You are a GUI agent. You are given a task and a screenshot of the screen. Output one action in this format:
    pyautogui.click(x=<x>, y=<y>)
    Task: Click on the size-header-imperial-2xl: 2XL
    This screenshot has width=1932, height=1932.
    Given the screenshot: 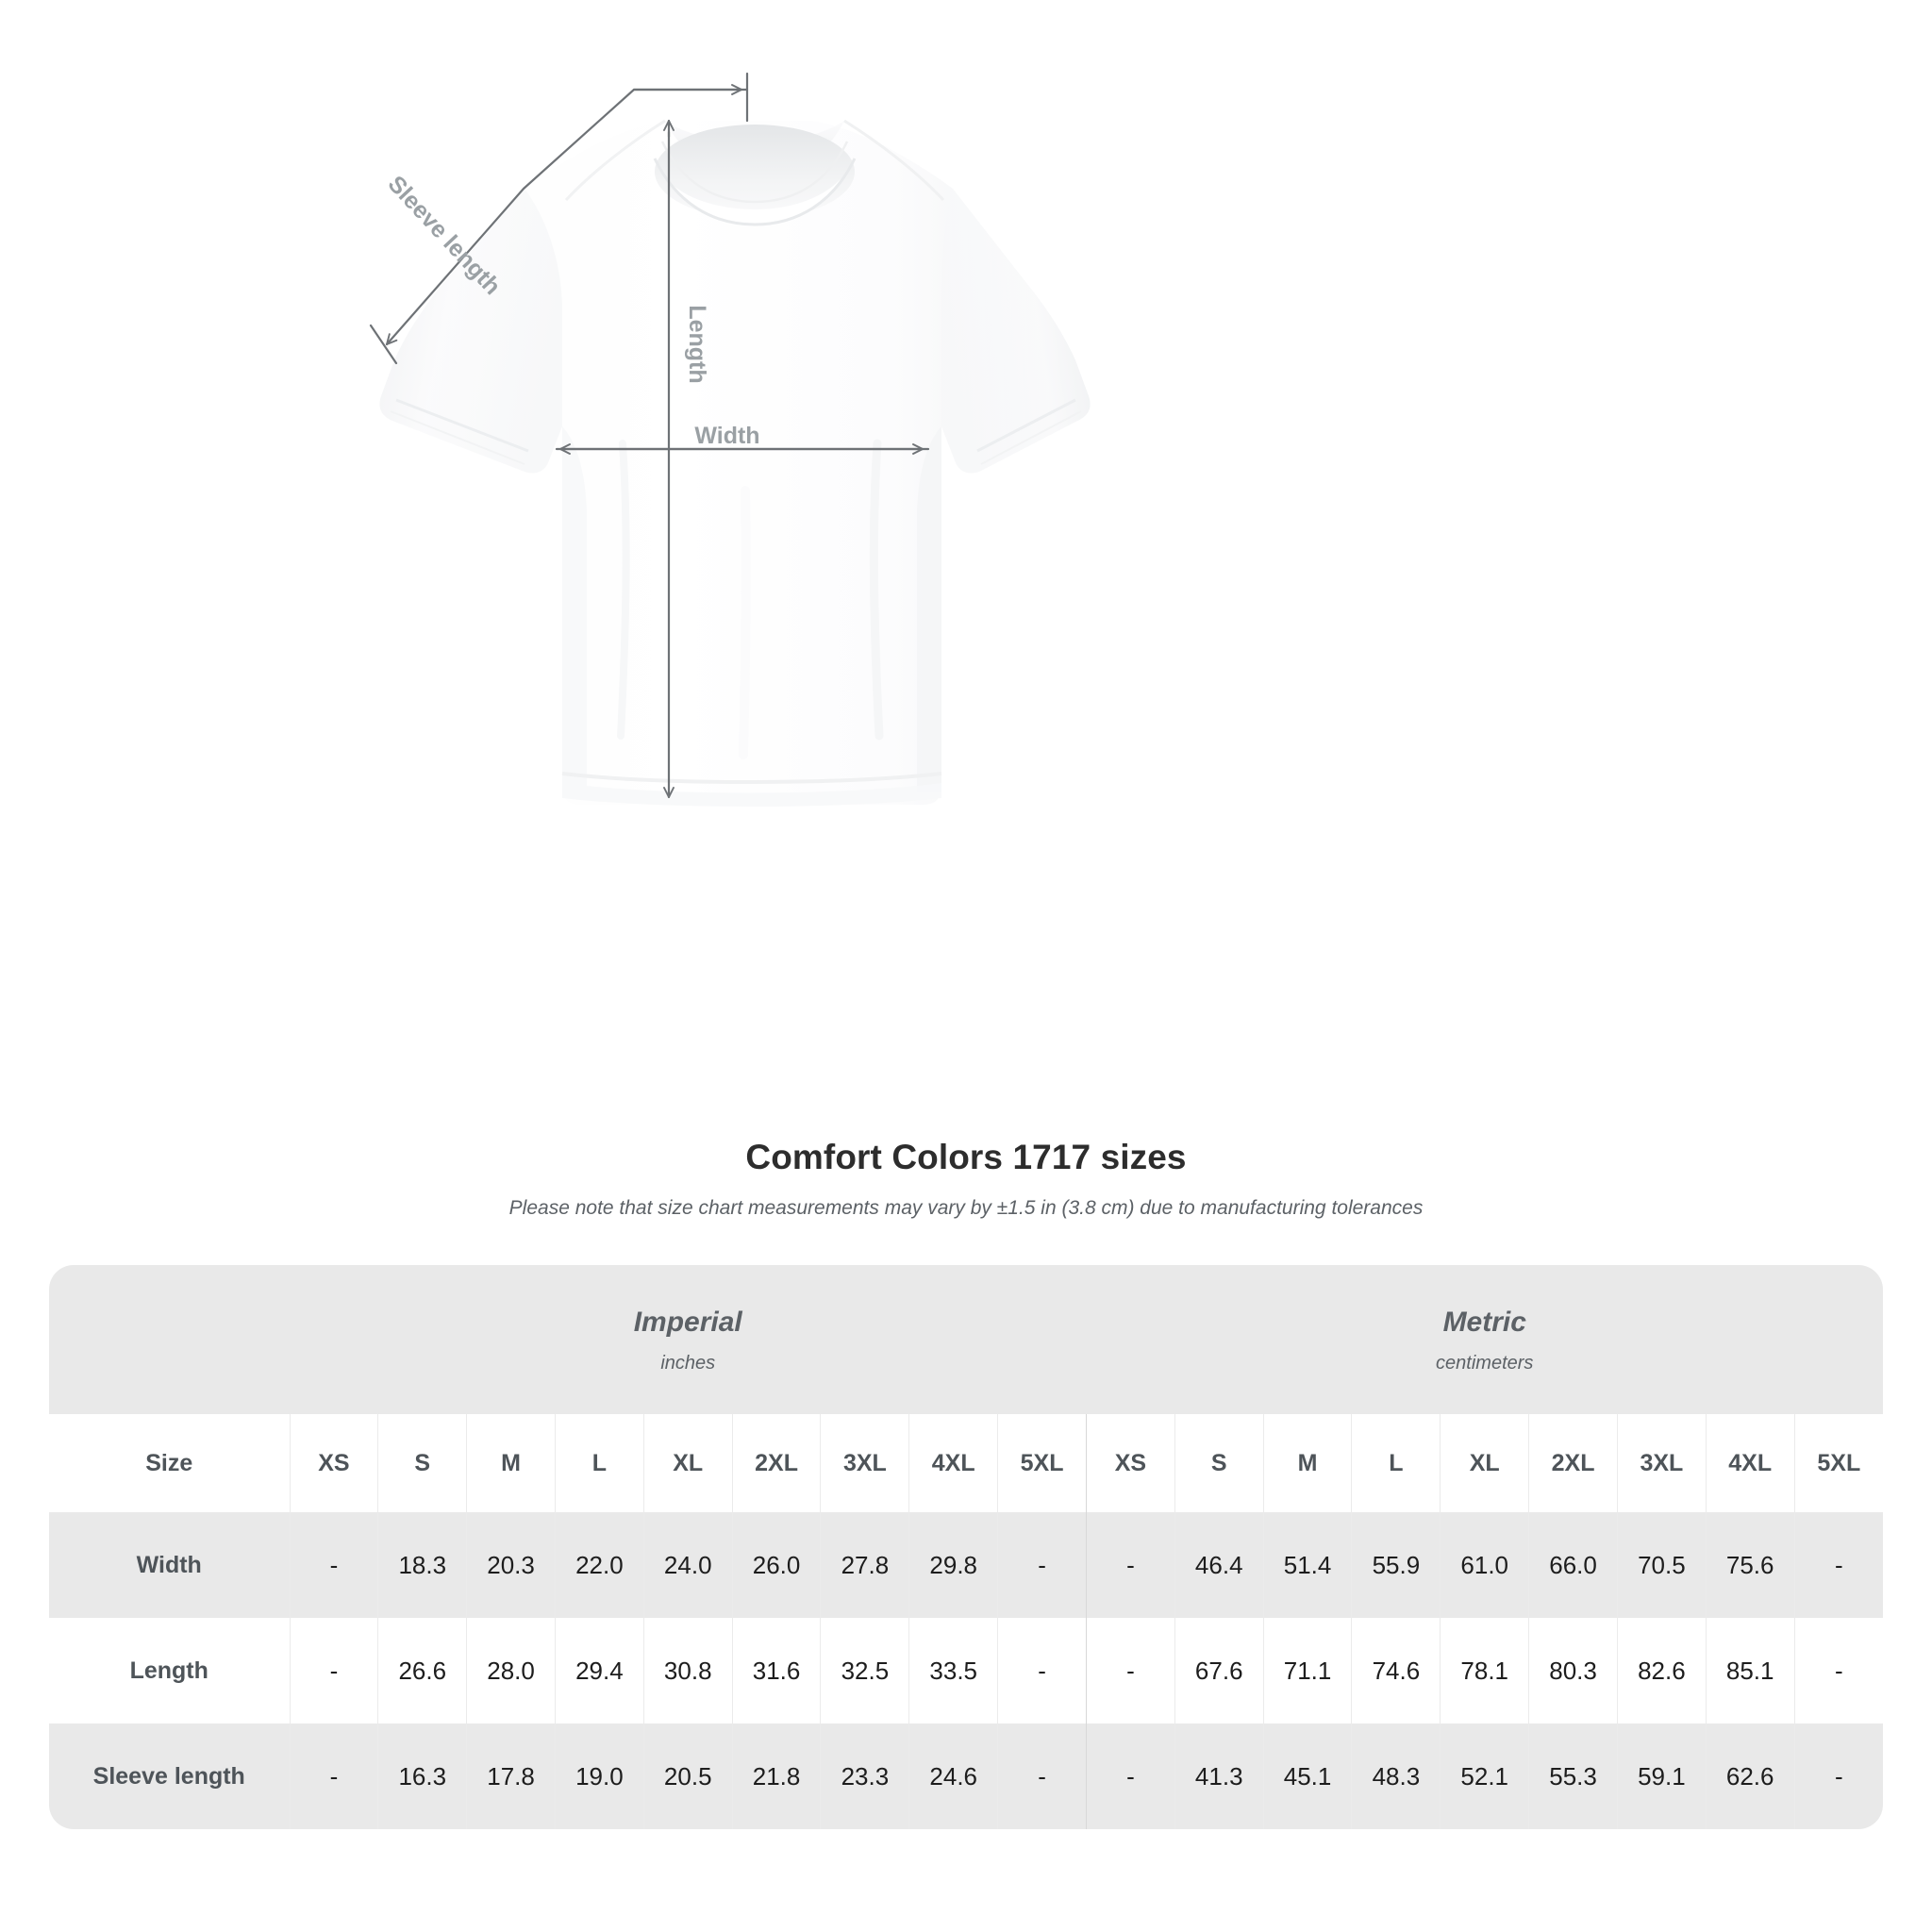 What is the action you would take?
    pyautogui.click(x=776, y=1463)
    